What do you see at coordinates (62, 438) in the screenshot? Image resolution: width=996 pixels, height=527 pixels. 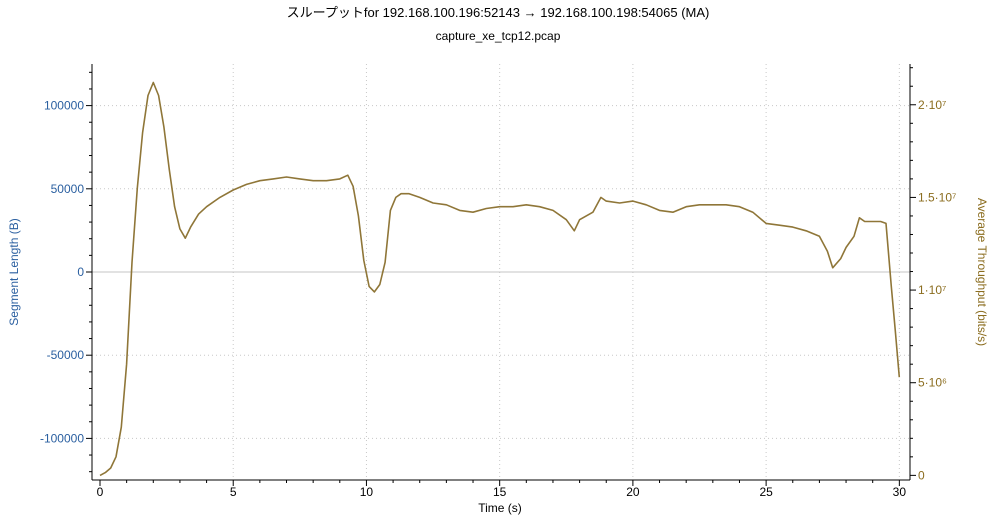 I see `y-left-tick-label: -100000` at bounding box center [62, 438].